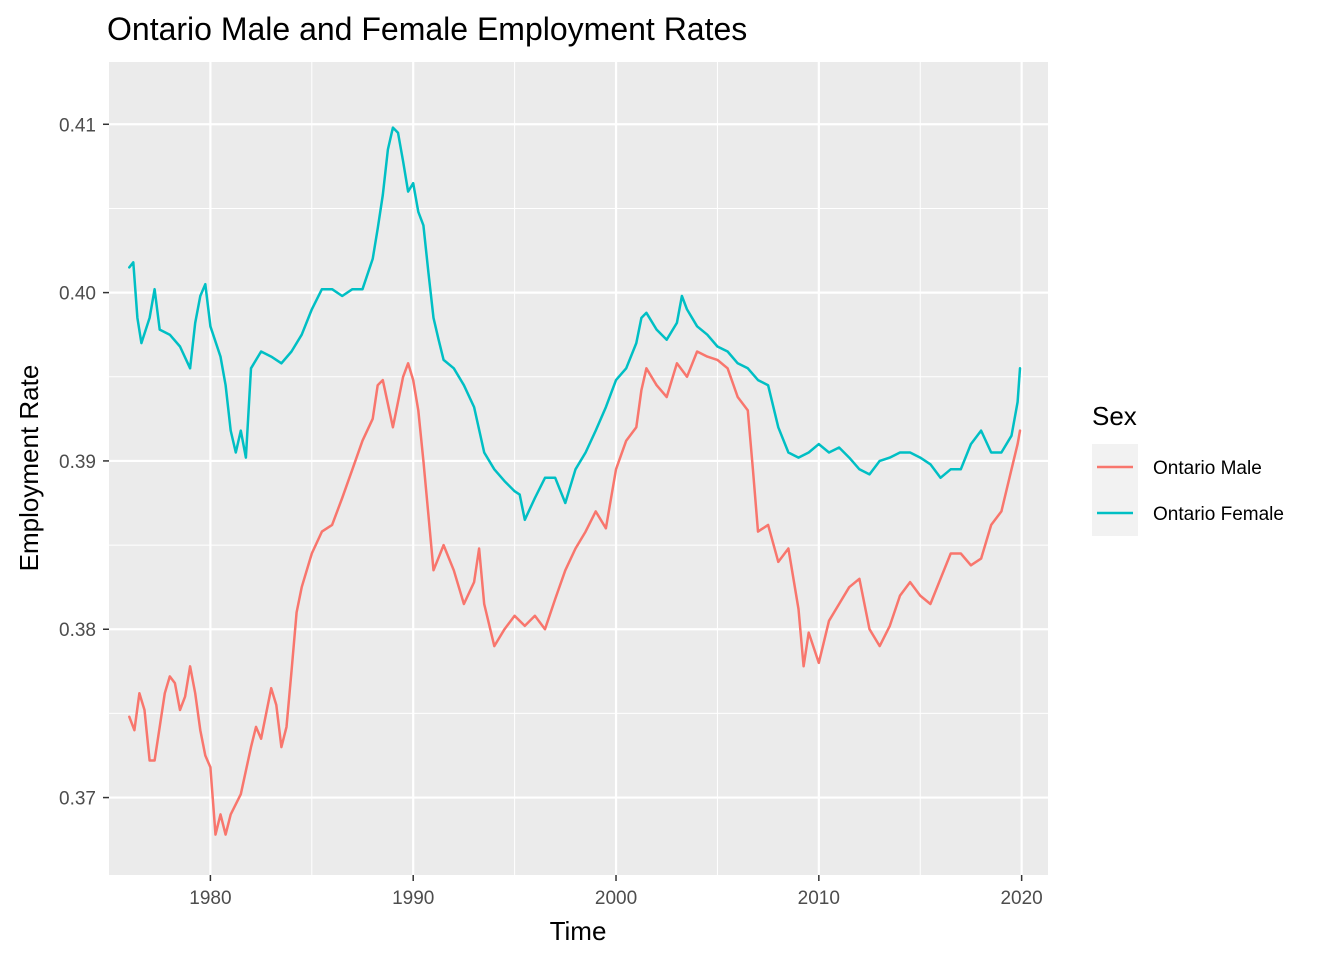 The width and height of the screenshot is (1344, 960). Describe the element at coordinates (578, 931) in the screenshot. I see `x-axis-title: Time` at that location.